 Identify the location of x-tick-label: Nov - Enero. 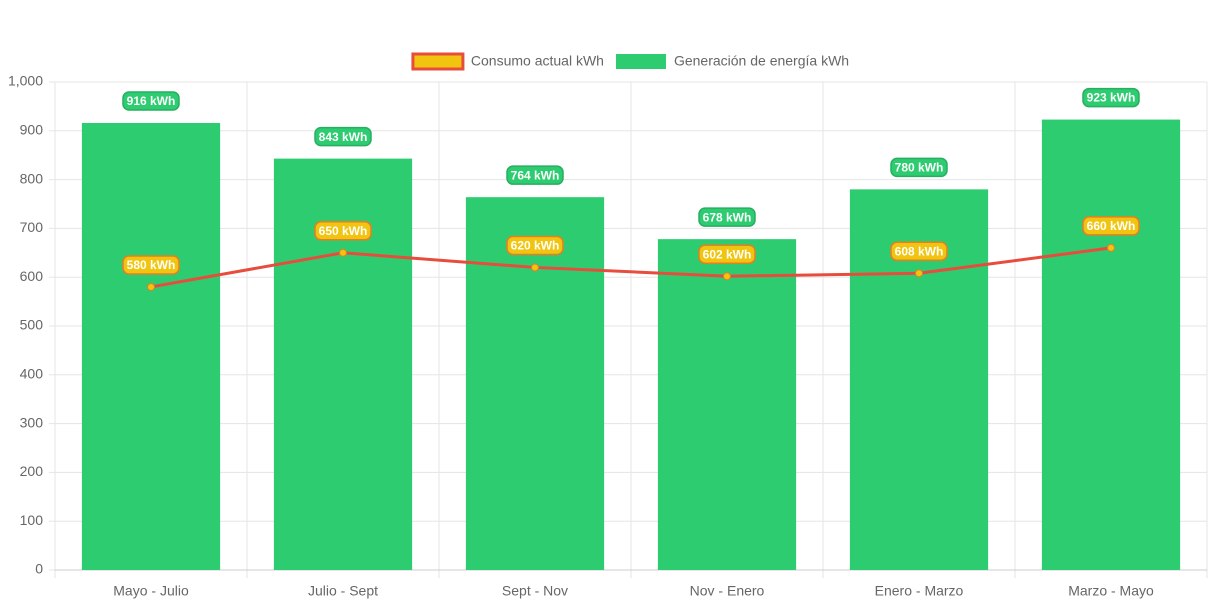
(727, 591).